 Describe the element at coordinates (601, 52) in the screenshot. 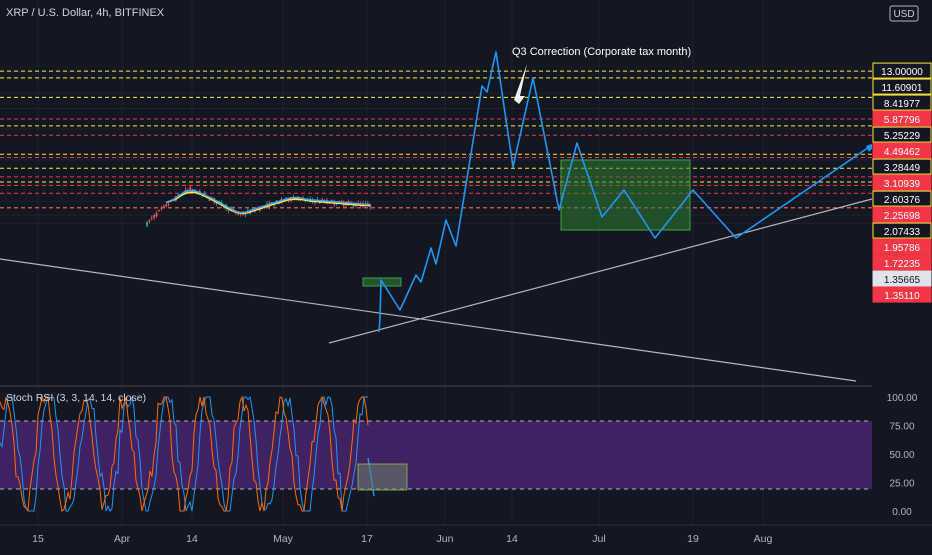

I see `annotation-label: Q3 Correction (Corporate tax month)` at that location.